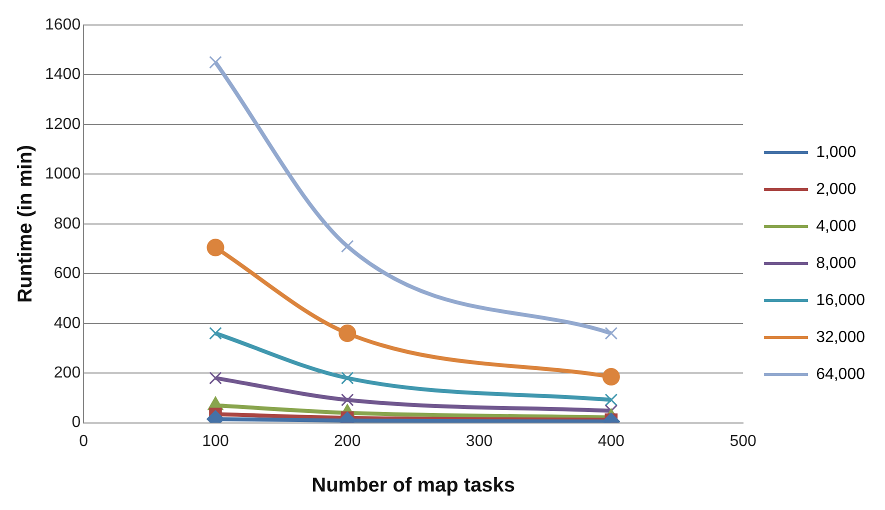 The width and height of the screenshot is (885, 510). What do you see at coordinates (215, 441) in the screenshot?
I see `x-tick-label: 100` at bounding box center [215, 441].